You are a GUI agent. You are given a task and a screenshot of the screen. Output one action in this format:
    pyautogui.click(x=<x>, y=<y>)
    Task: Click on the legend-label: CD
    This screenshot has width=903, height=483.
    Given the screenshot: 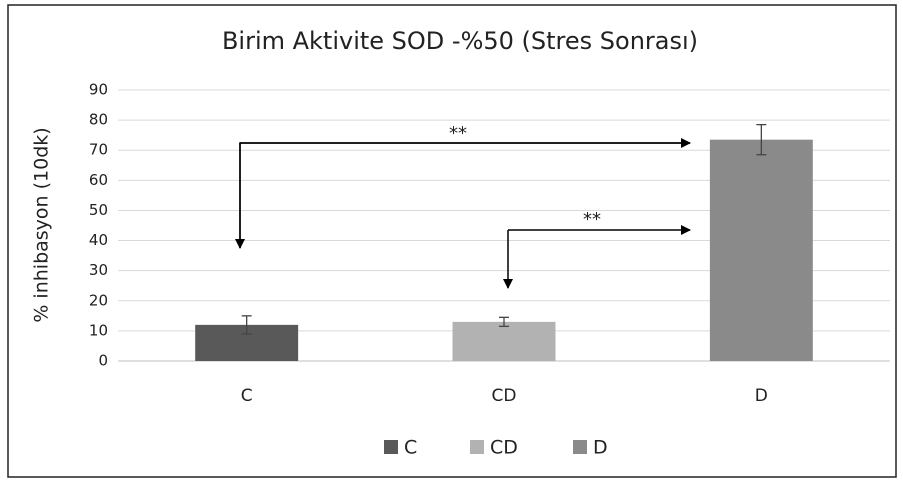 What is the action you would take?
    pyautogui.click(x=504, y=448)
    